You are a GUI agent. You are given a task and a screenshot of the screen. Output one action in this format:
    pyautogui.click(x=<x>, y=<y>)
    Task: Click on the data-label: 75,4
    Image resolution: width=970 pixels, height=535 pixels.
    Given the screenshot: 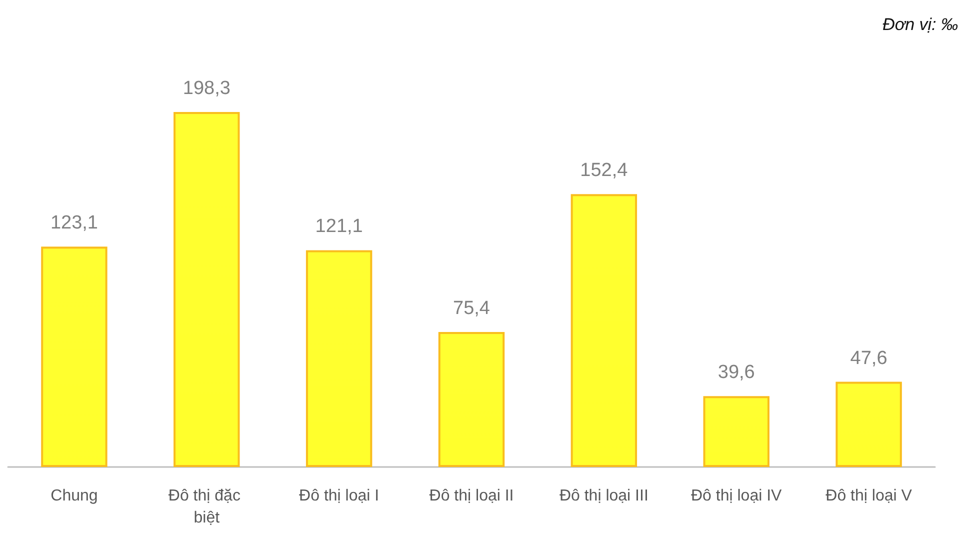 What is the action you would take?
    pyautogui.click(x=471, y=309)
    